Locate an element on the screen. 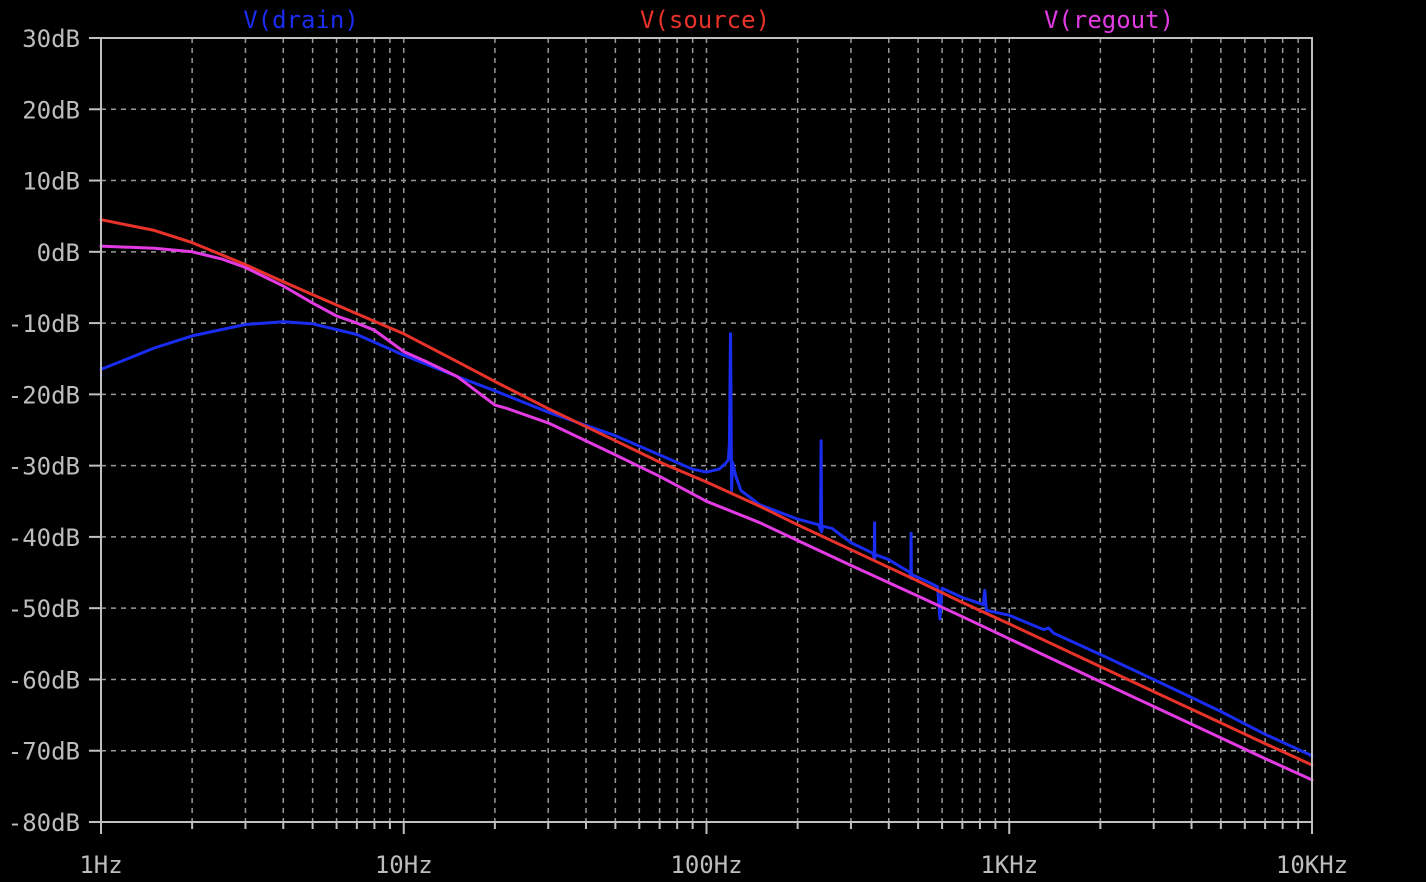  y-tick-label: -20dB is located at coordinates (44, 395).